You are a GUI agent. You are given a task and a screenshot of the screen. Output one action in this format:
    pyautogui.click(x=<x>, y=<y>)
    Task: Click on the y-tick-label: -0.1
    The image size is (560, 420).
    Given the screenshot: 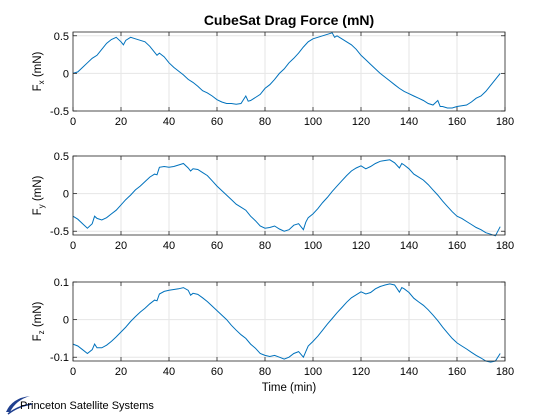 What is the action you would take?
    pyautogui.click(x=59, y=358)
    